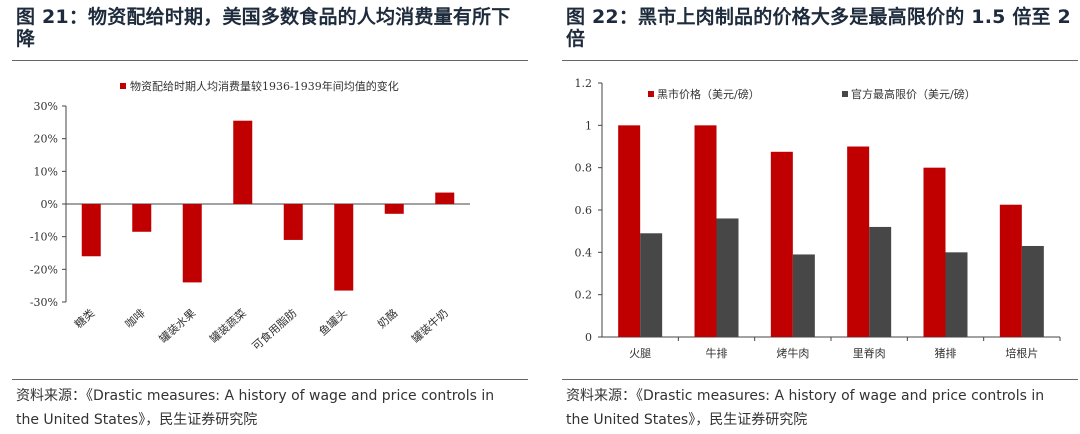 The width and height of the screenshot is (1080, 434). What do you see at coordinates (227, 326) in the screenshot?
I see `x-category-label: 罐装蔬菜` at bounding box center [227, 326].